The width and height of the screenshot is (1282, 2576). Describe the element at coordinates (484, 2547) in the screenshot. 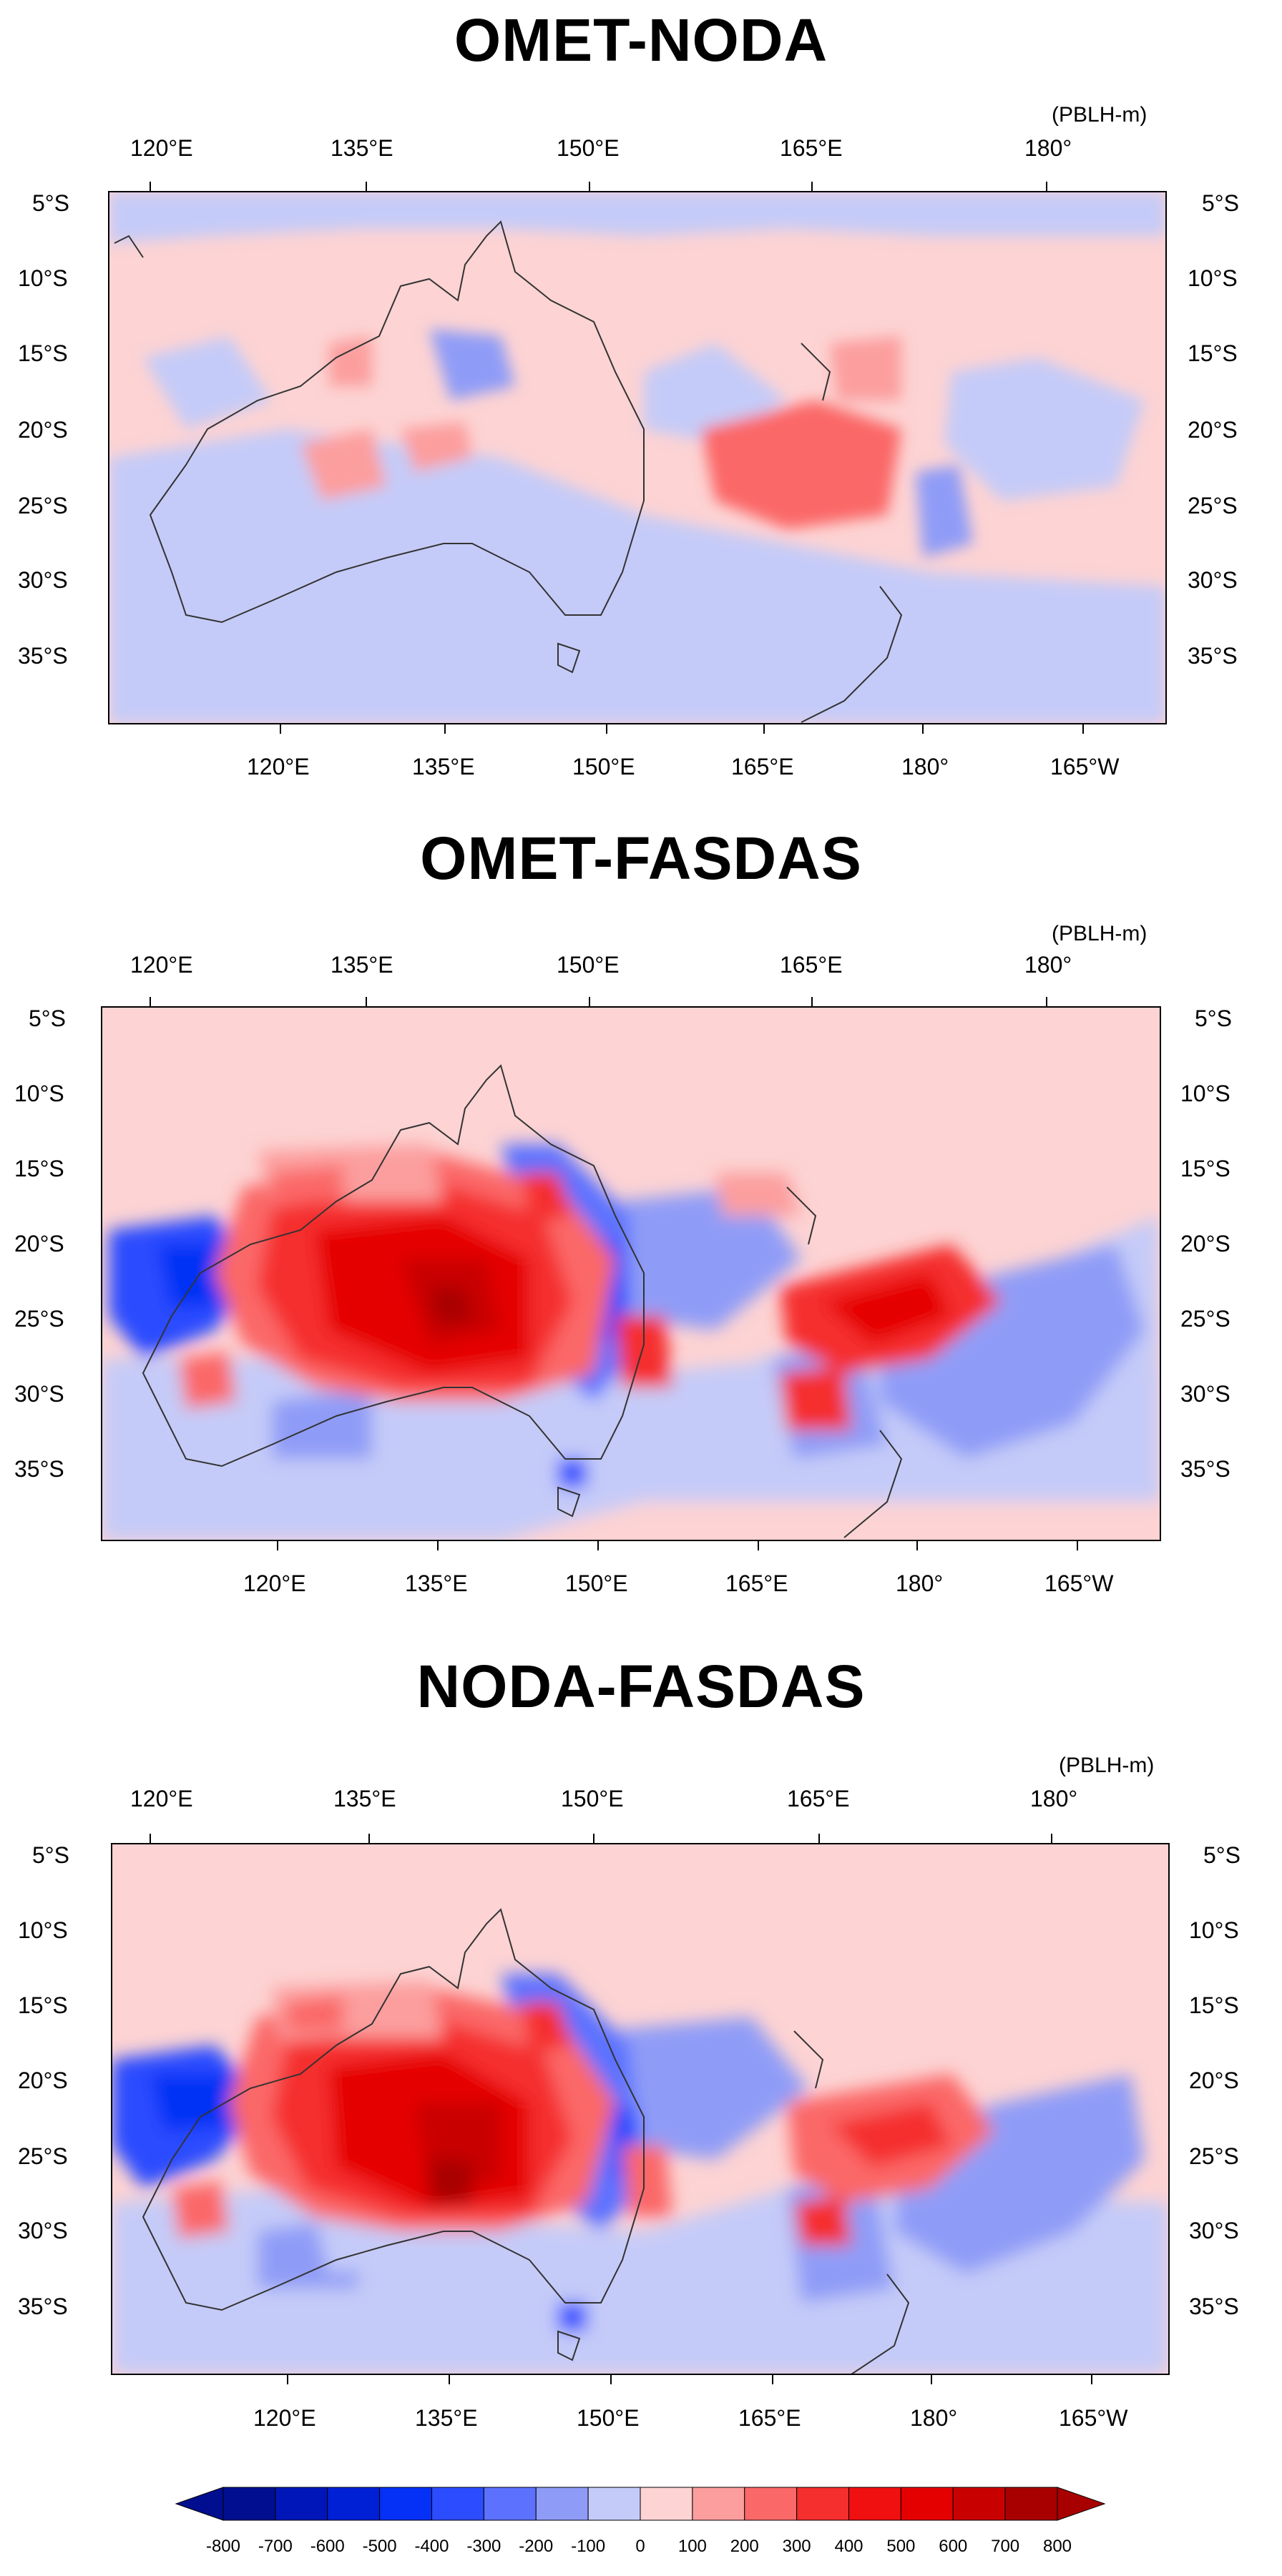

I see `colorbar-label: -300` at that location.